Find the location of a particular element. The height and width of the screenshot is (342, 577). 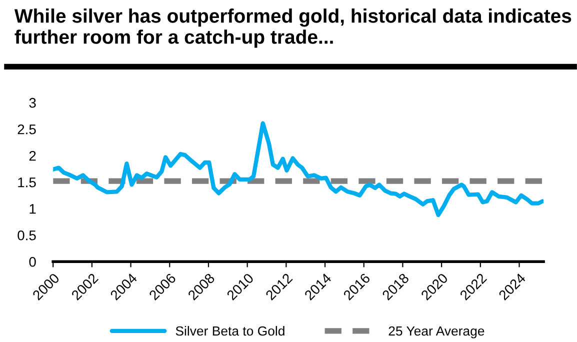

y-tick-label: 1 is located at coordinates (33, 209).